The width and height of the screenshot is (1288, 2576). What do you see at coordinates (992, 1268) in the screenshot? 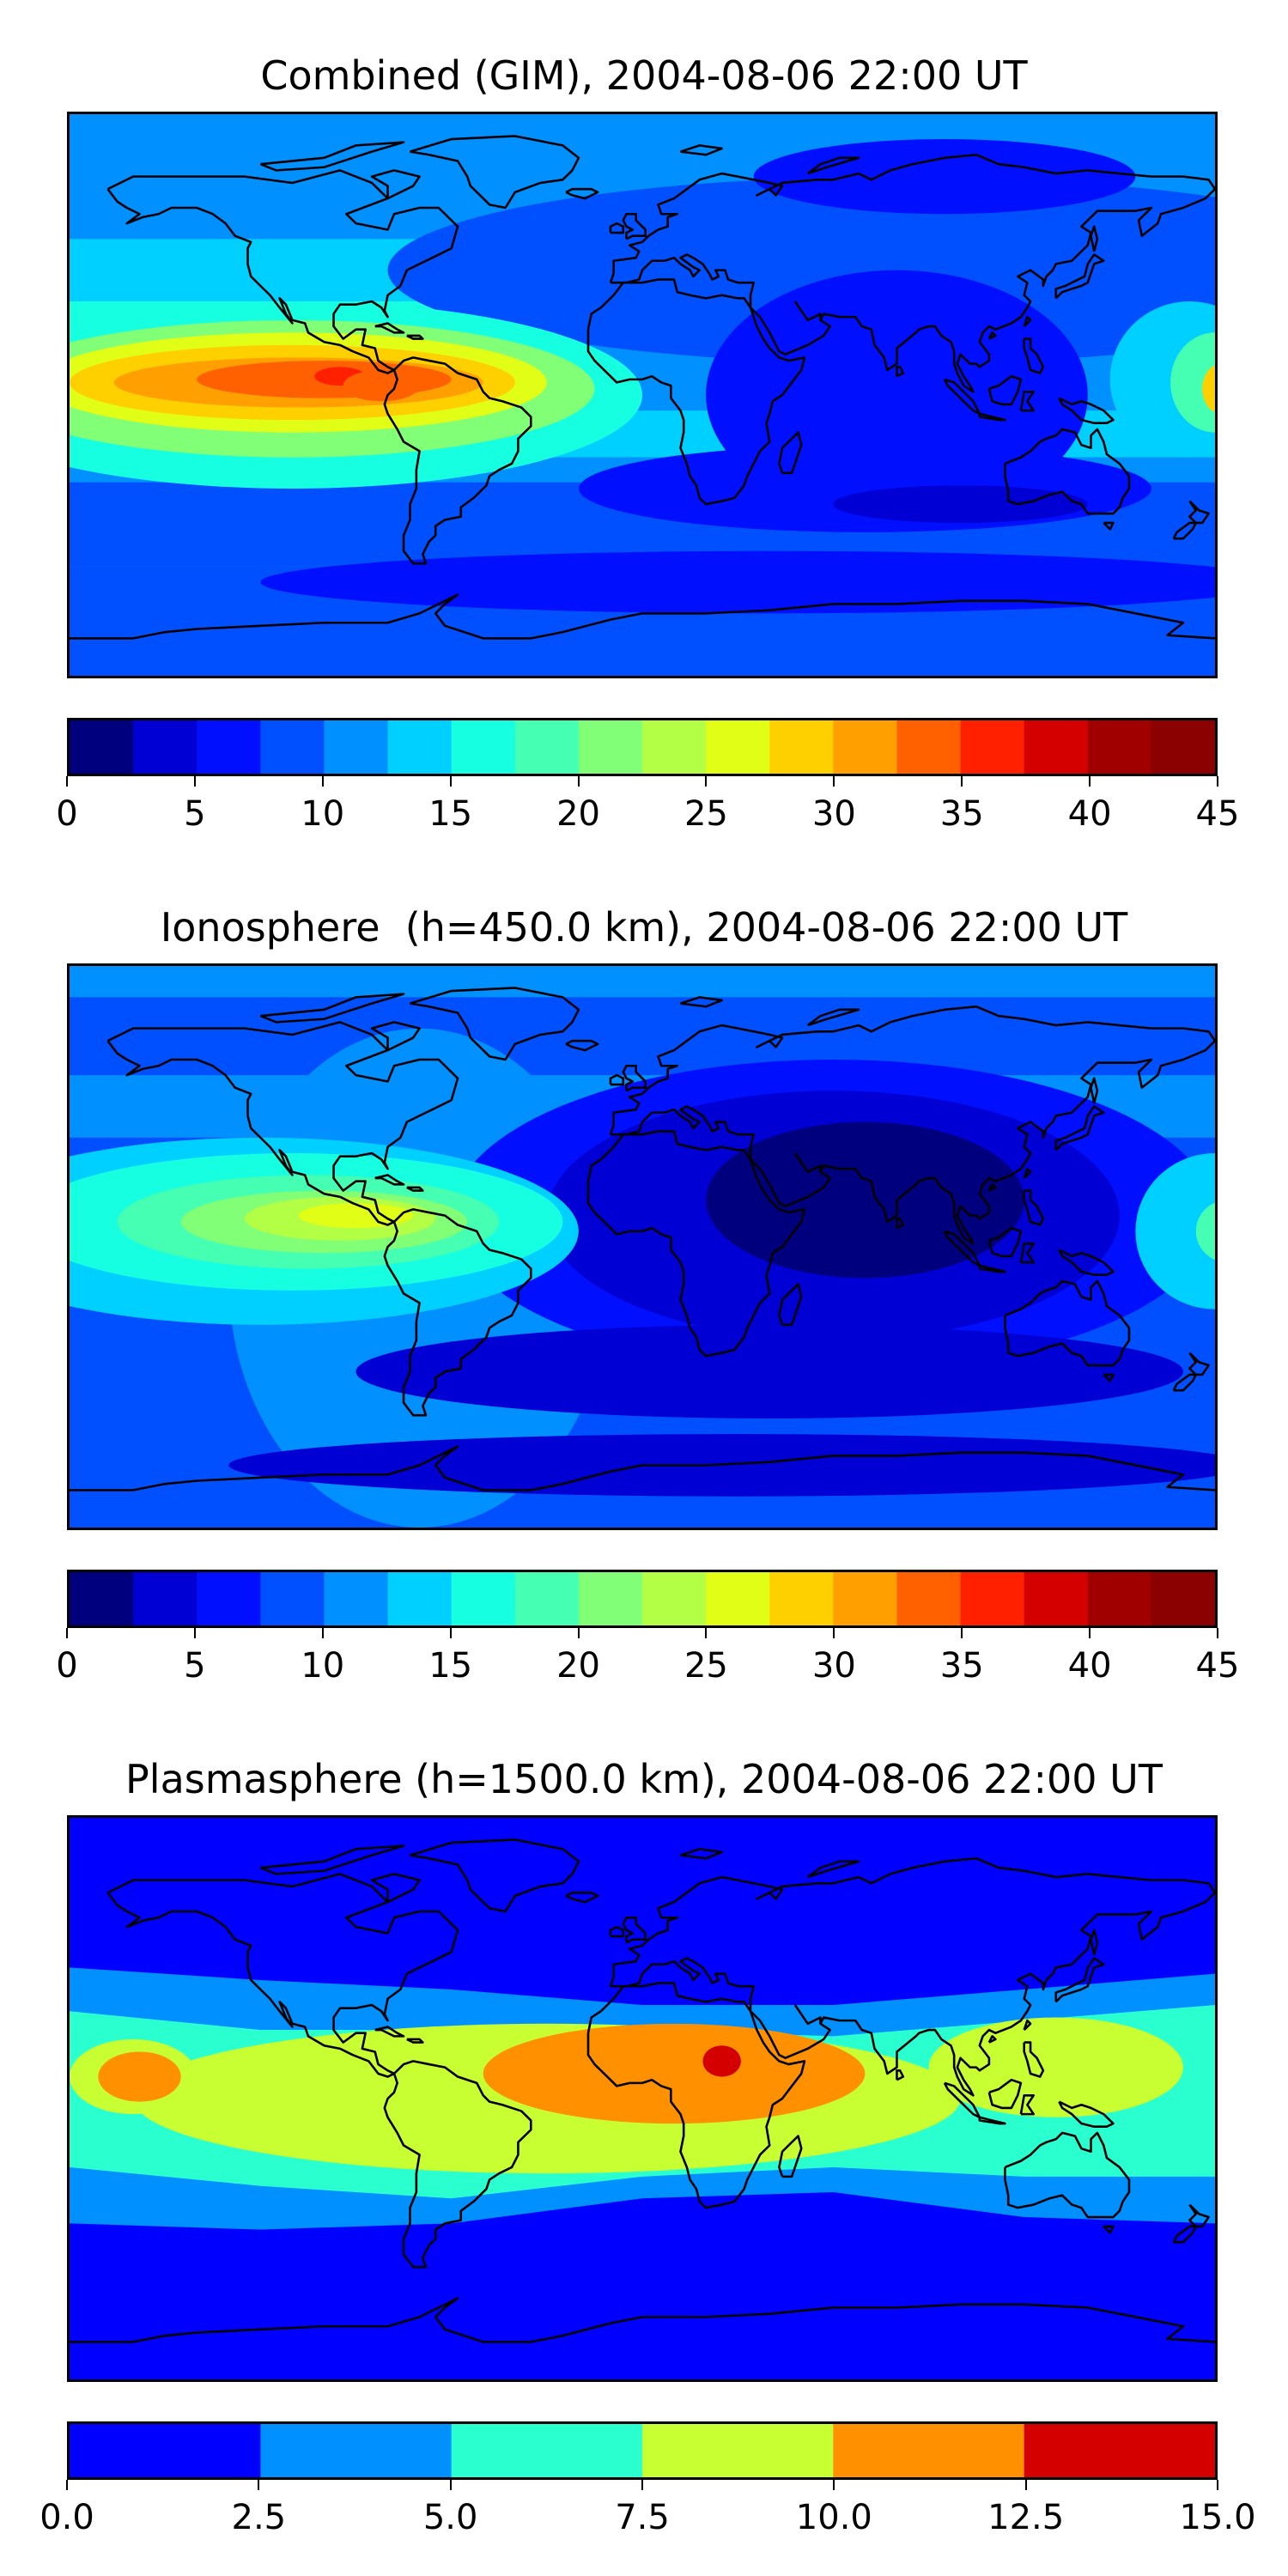
I see `coastline-java` at bounding box center [992, 1268].